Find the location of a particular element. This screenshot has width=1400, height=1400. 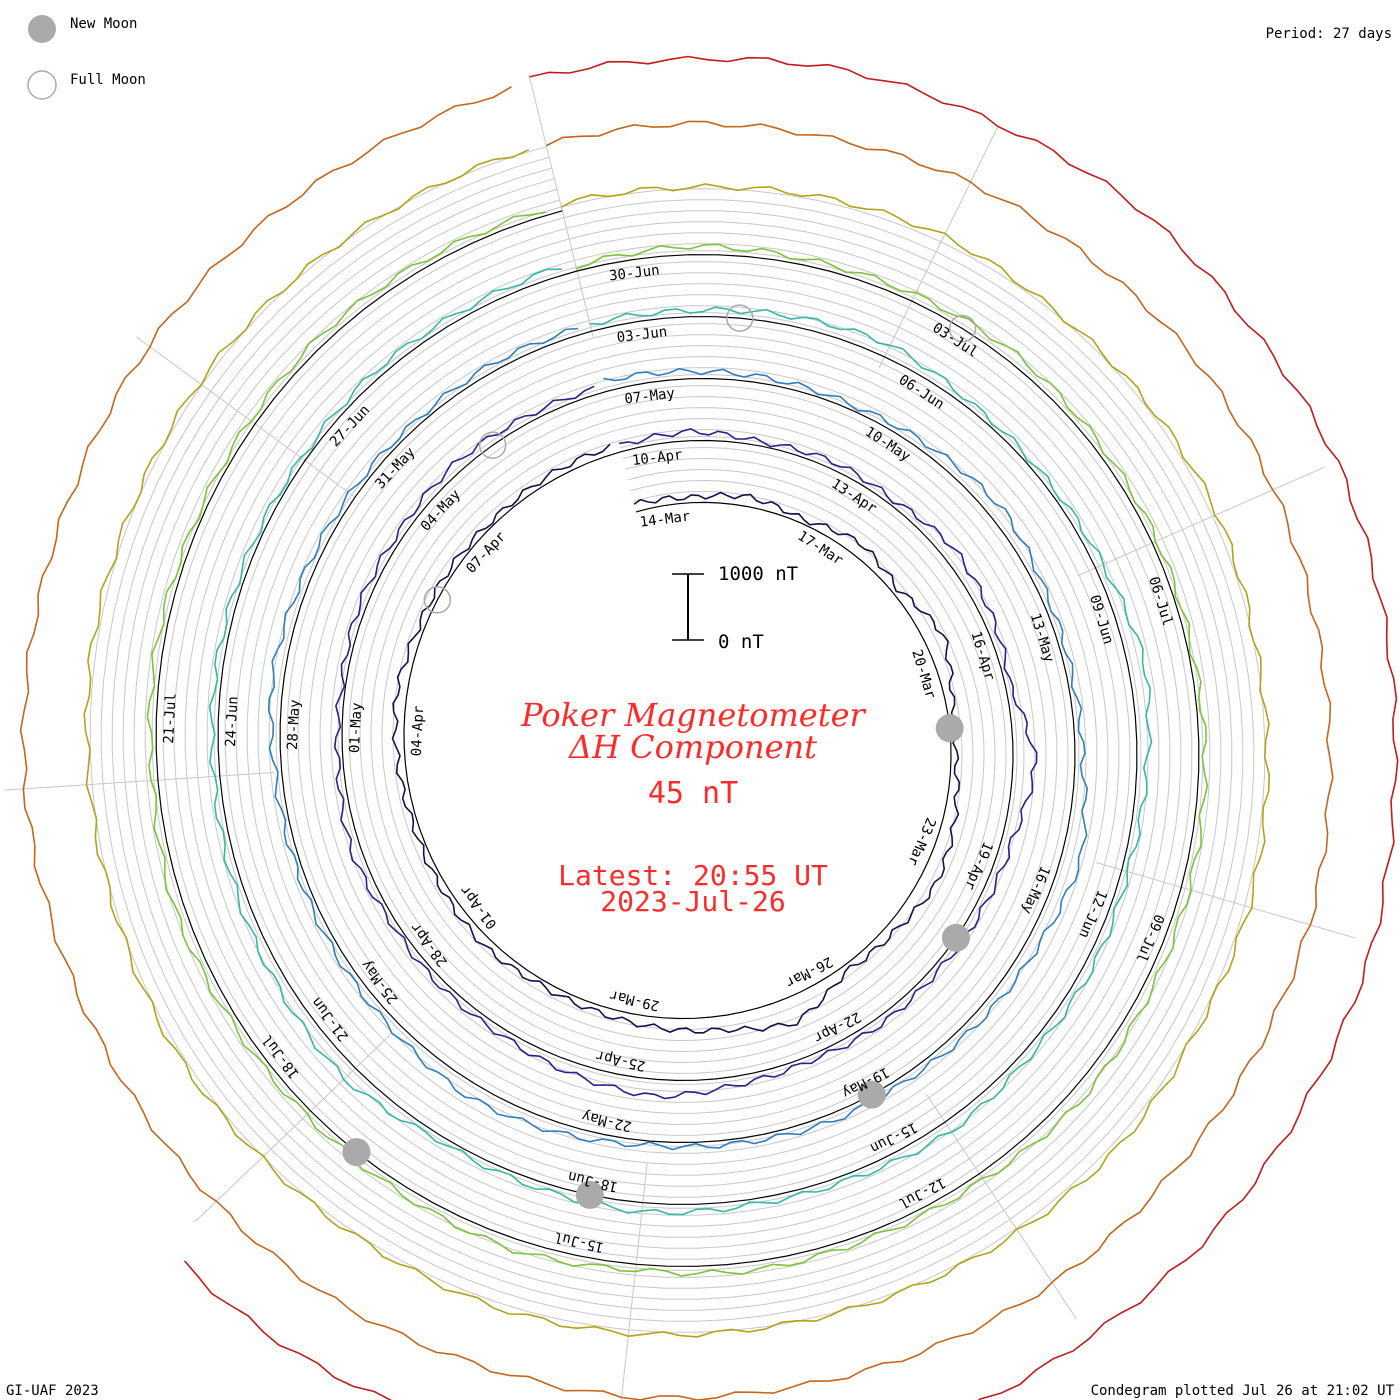

date-label: 04-Apr is located at coordinates (418, 730).